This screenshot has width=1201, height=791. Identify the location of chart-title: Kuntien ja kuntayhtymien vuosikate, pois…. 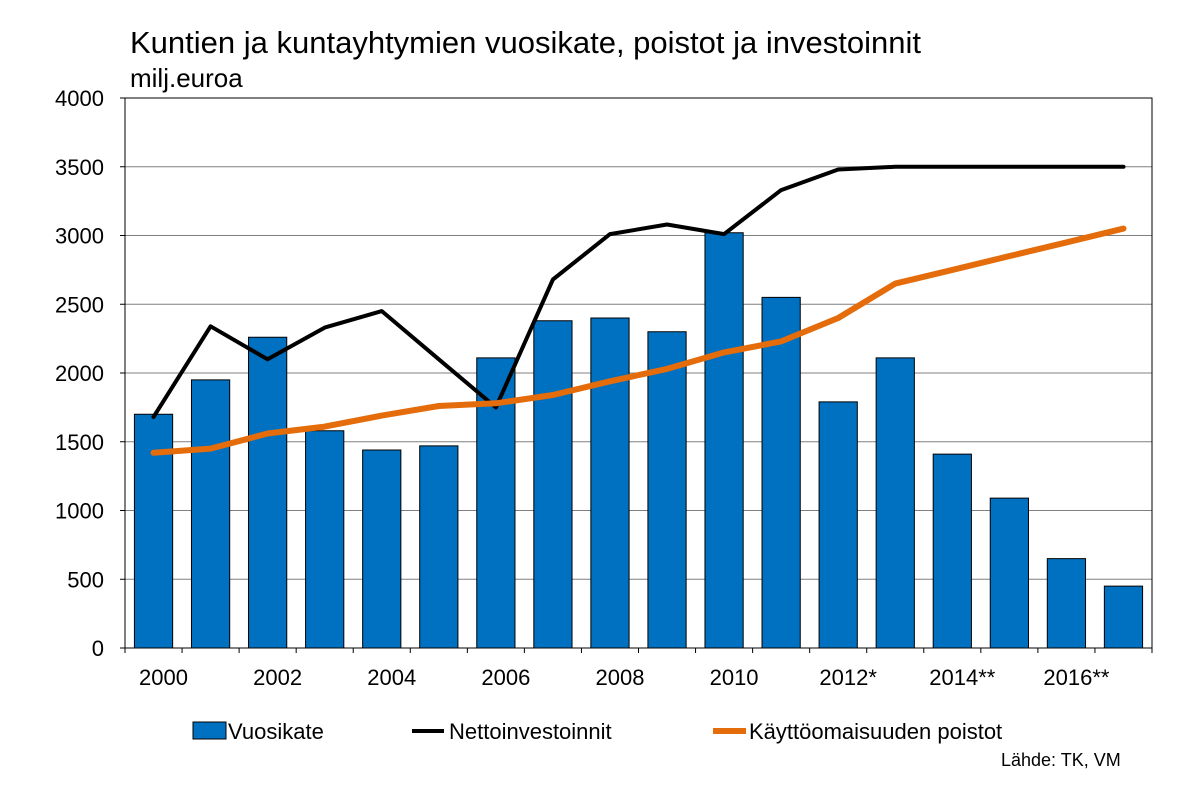
(525, 42).